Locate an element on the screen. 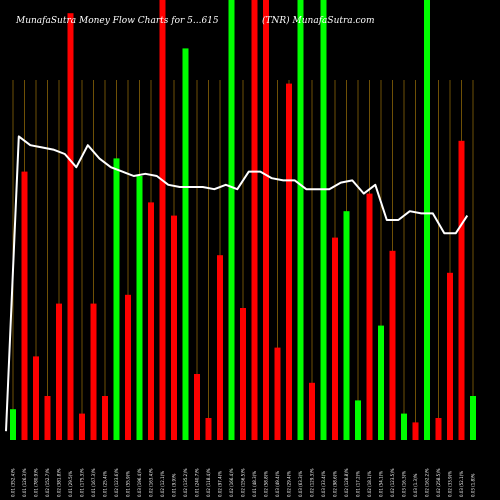  x-tick-label-23: 0.03 (49.4)% is located at coordinates (277, 484).